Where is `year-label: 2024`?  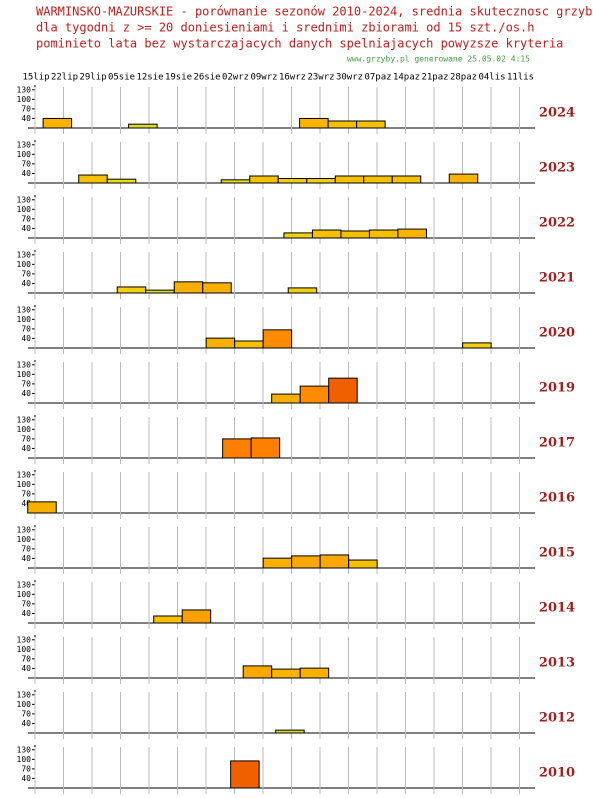 year-label: 2024 is located at coordinates (557, 113).